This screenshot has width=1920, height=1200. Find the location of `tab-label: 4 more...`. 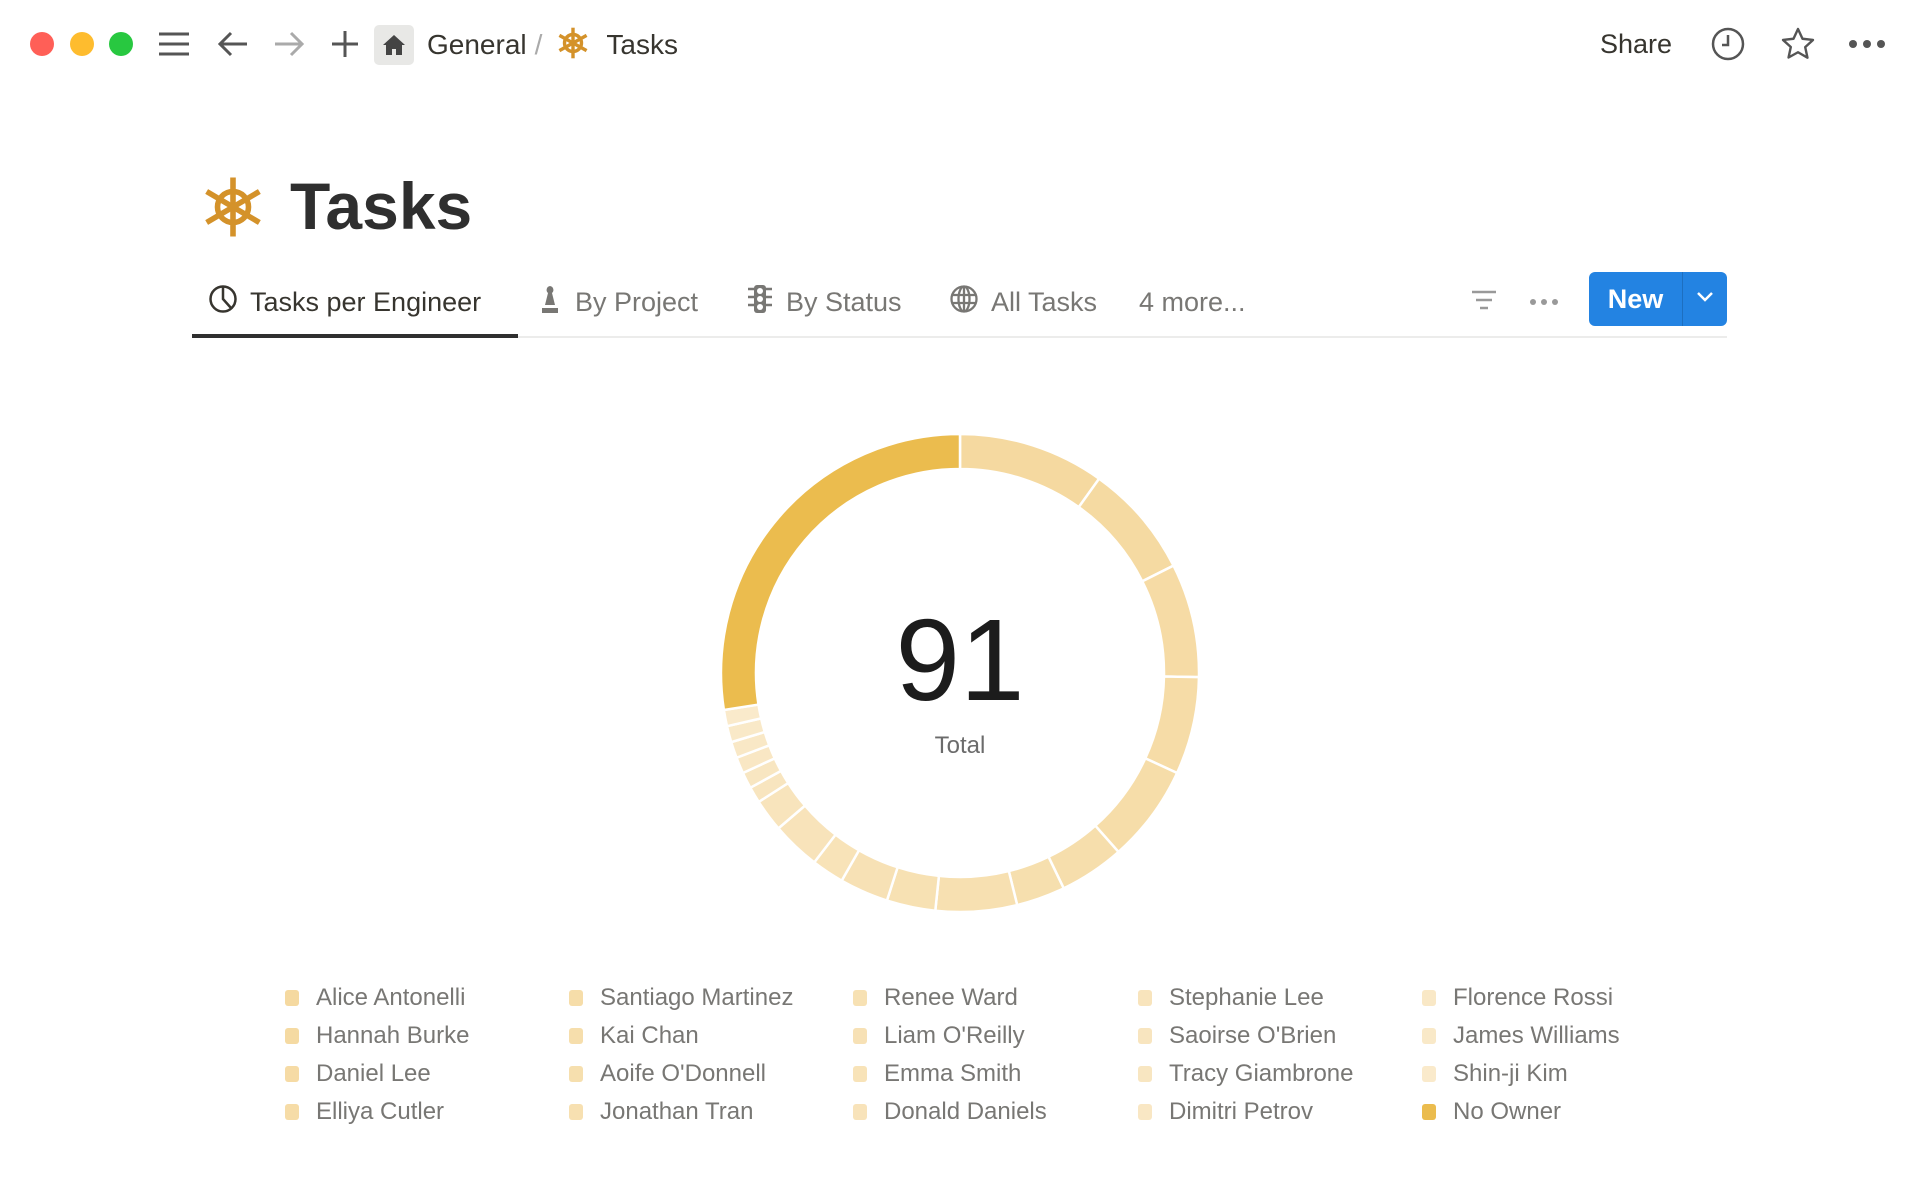

tab-label: 4 more... is located at coordinates (1192, 301).